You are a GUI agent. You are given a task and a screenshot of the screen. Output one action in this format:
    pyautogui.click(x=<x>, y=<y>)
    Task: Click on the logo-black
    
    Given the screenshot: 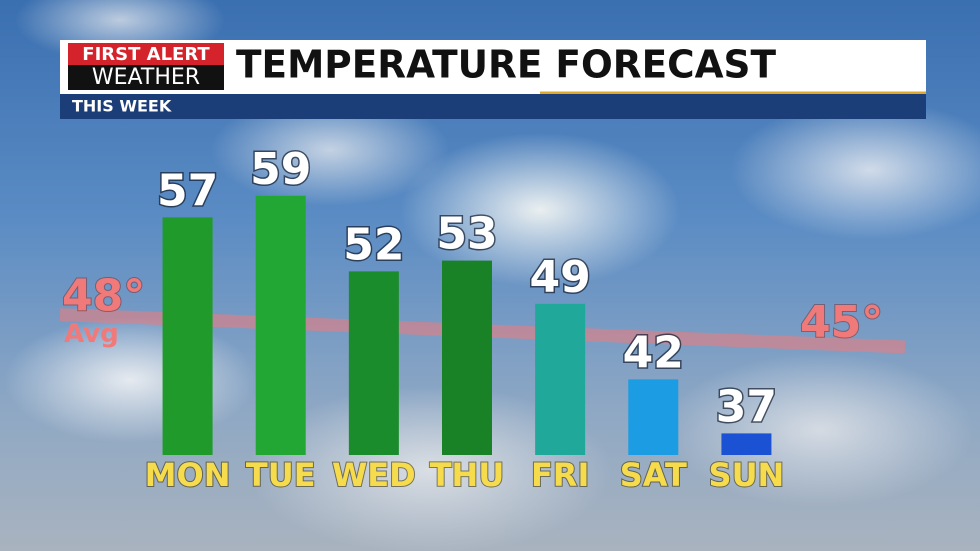 What is the action you would take?
    pyautogui.click(x=146, y=77)
    